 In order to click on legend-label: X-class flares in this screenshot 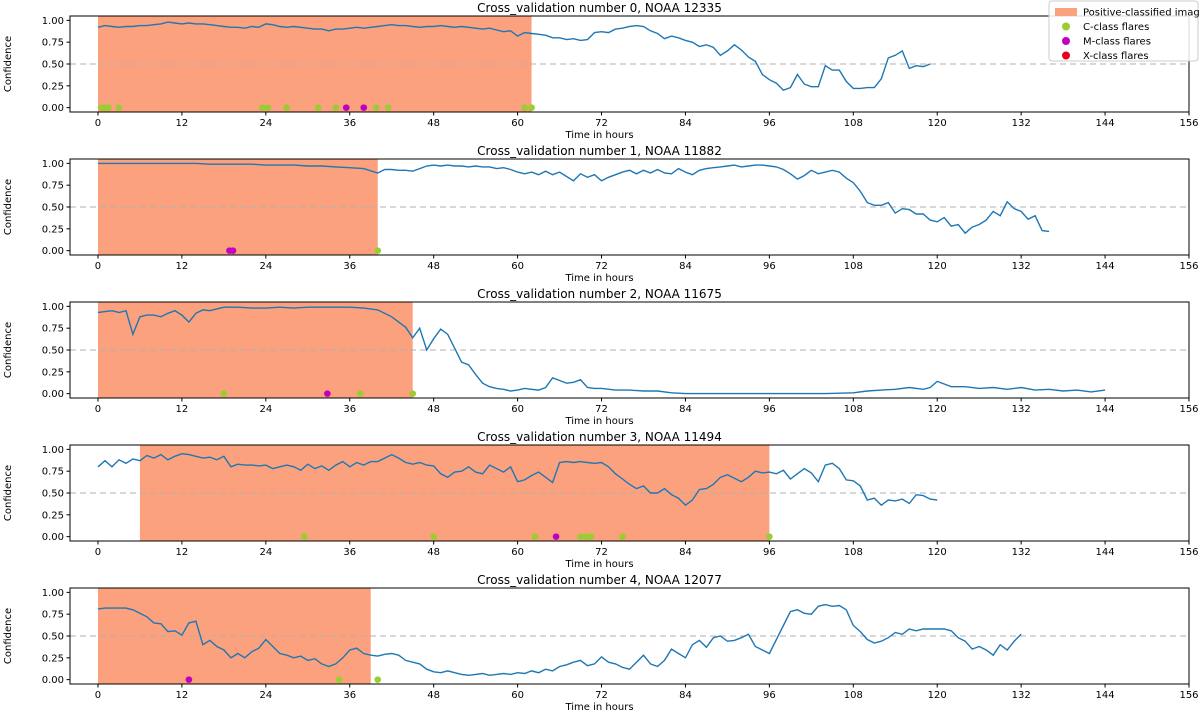, I will do `click(1116, 56)`.